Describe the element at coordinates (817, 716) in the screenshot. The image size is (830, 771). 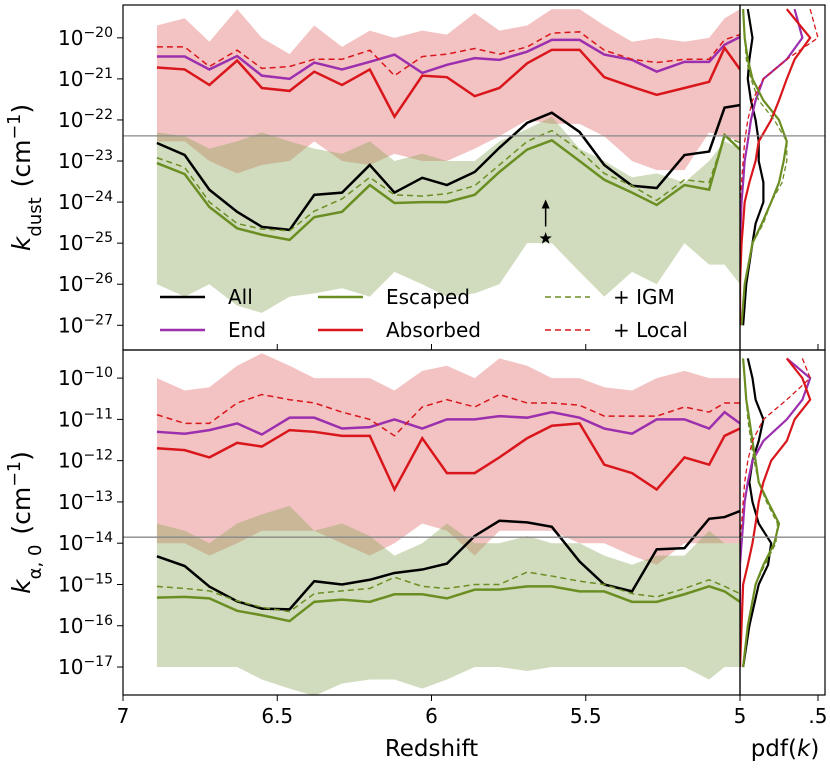
I see `pdf-x-tick-label: .5` at that location.